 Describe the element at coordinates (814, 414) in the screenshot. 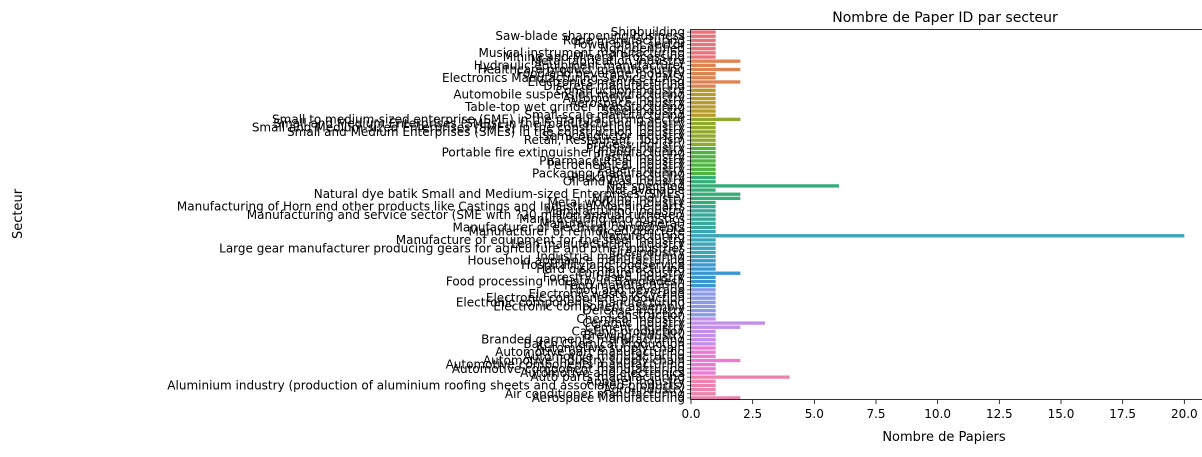

I see `x-tick-label: 5.0` at that location.